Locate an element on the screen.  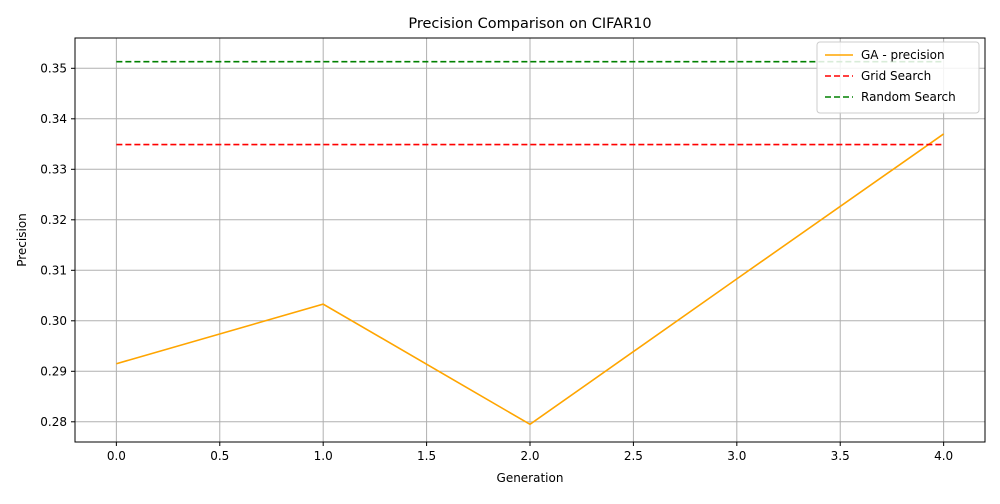
x-tick-label: 2.5 is located at coordinates (633, 456).